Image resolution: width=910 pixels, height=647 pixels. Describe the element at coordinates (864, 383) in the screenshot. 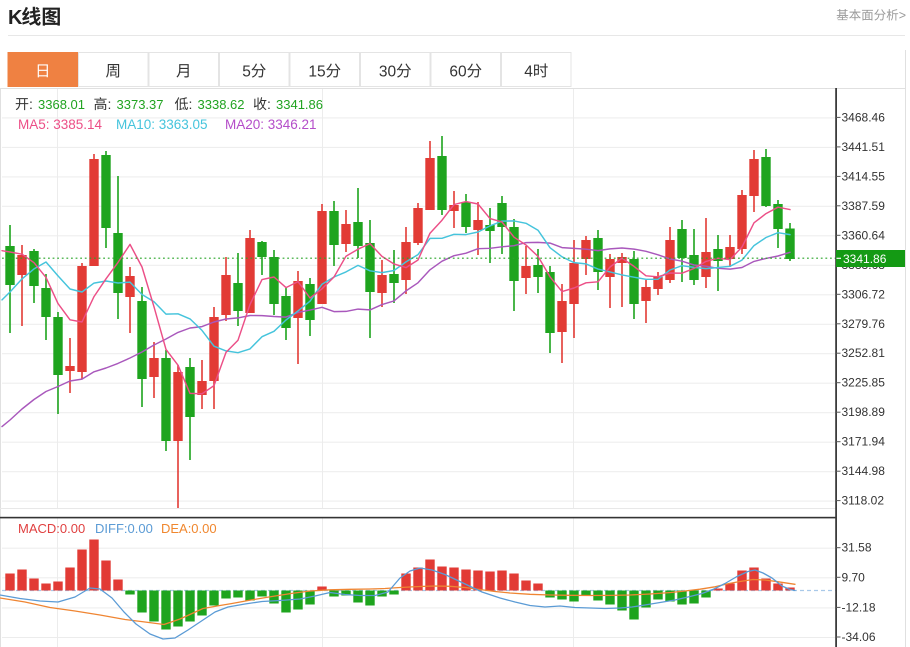

I see `svg-text: 3225.85` at that location.